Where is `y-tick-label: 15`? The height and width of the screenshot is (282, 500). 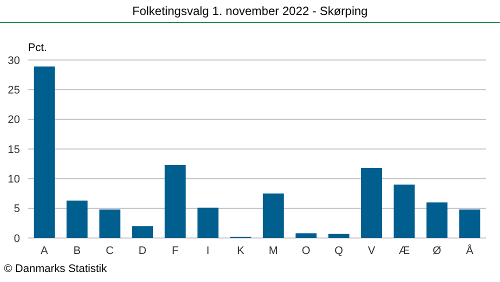
y-tick-label: 15 is located at coordinates (14, 150).